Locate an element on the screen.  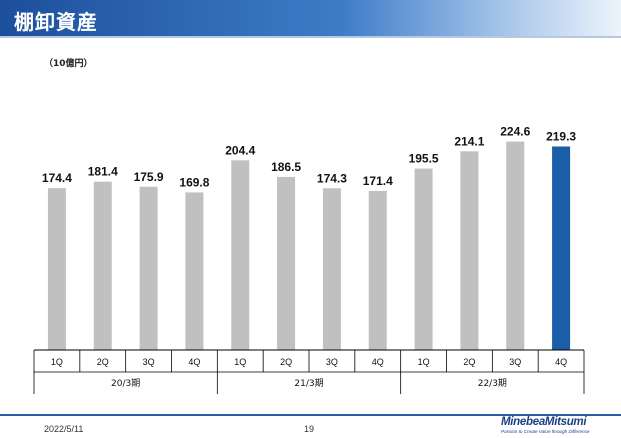
data-label-7: 174.3 is located at coordinates (332, 178).